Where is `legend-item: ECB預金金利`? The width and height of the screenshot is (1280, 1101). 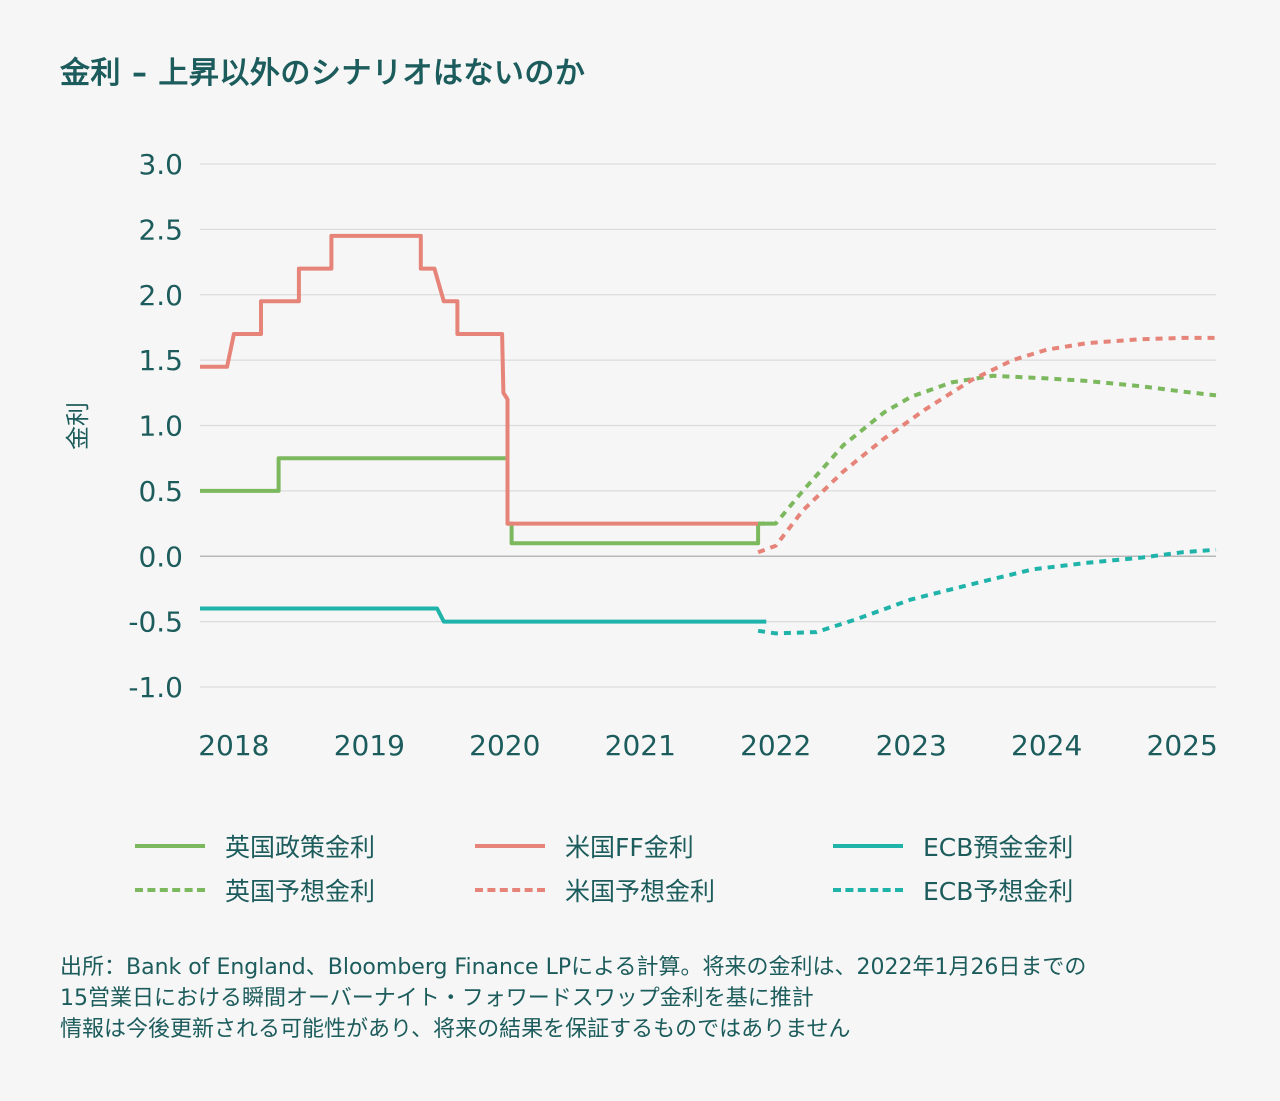
legend-item: ECB預金金利 is located at coordinates (953, 846).